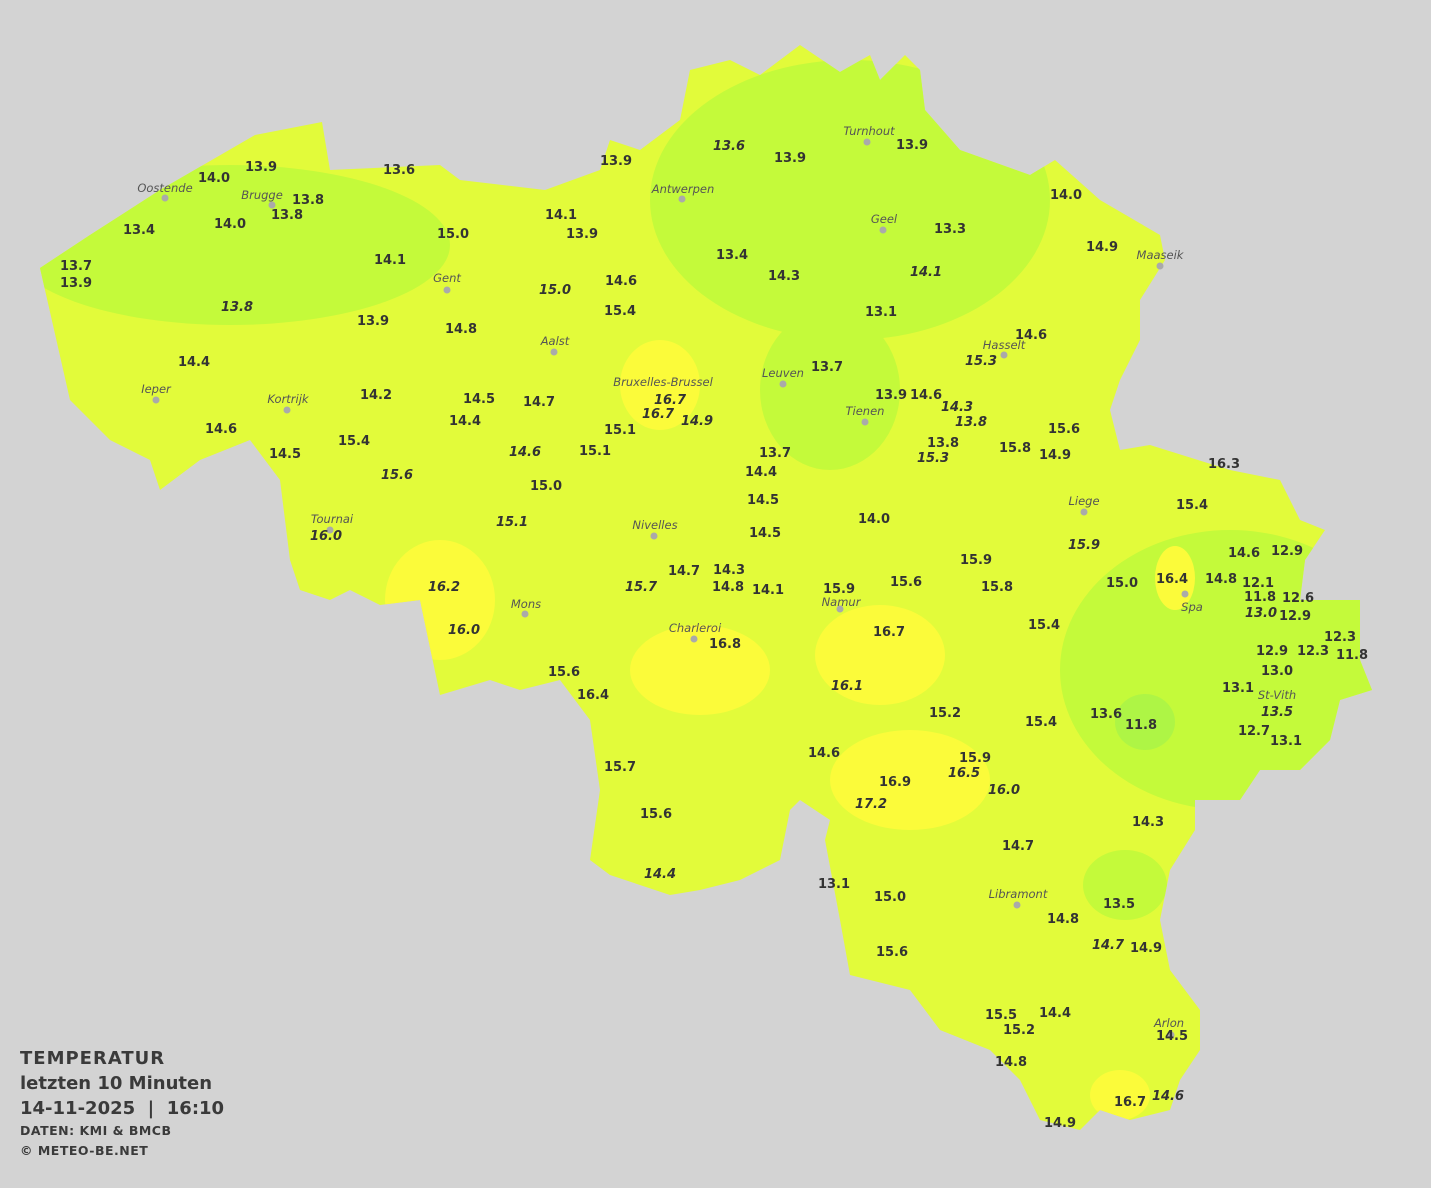 The height and width of the screenshot is (1188, 1431). I want to click on city-label: St-Vith, so click(1277, 695).